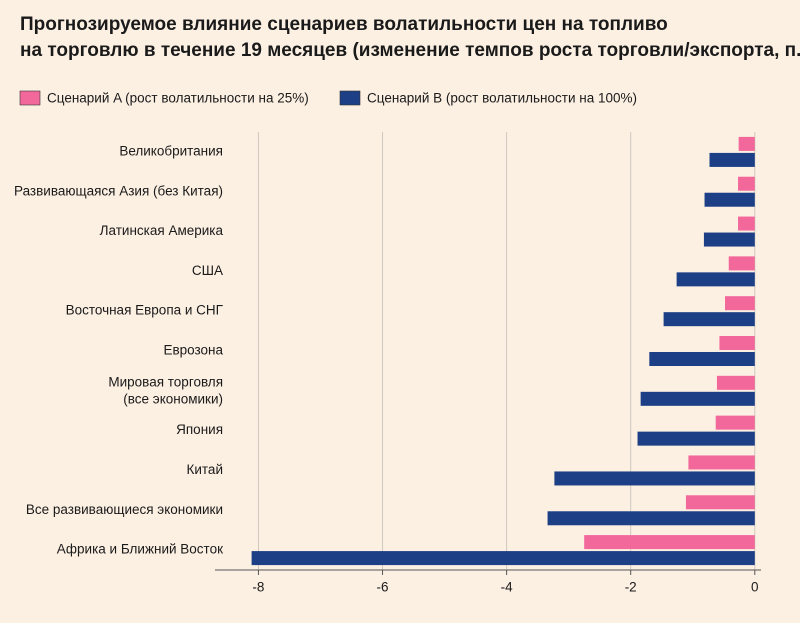 The height and width of the screenshot is (623, 800). I want to click on y-tick-label: Мировая торговля (все экономики), so click(165, 390).